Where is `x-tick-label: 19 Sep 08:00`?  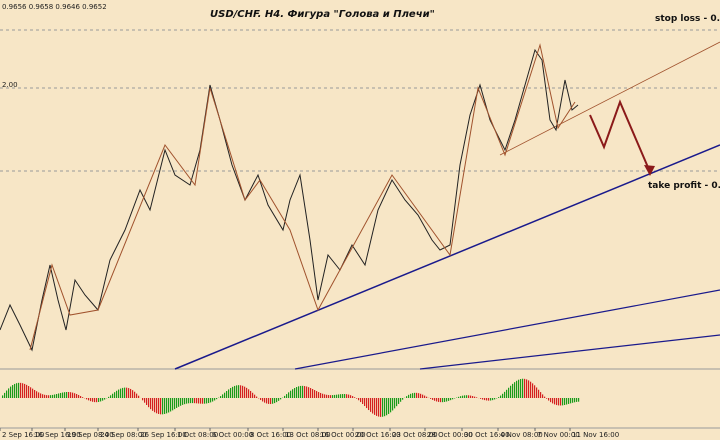 x-tick-label: 19 Sep 08:00 is located at coordinates (90, 435).